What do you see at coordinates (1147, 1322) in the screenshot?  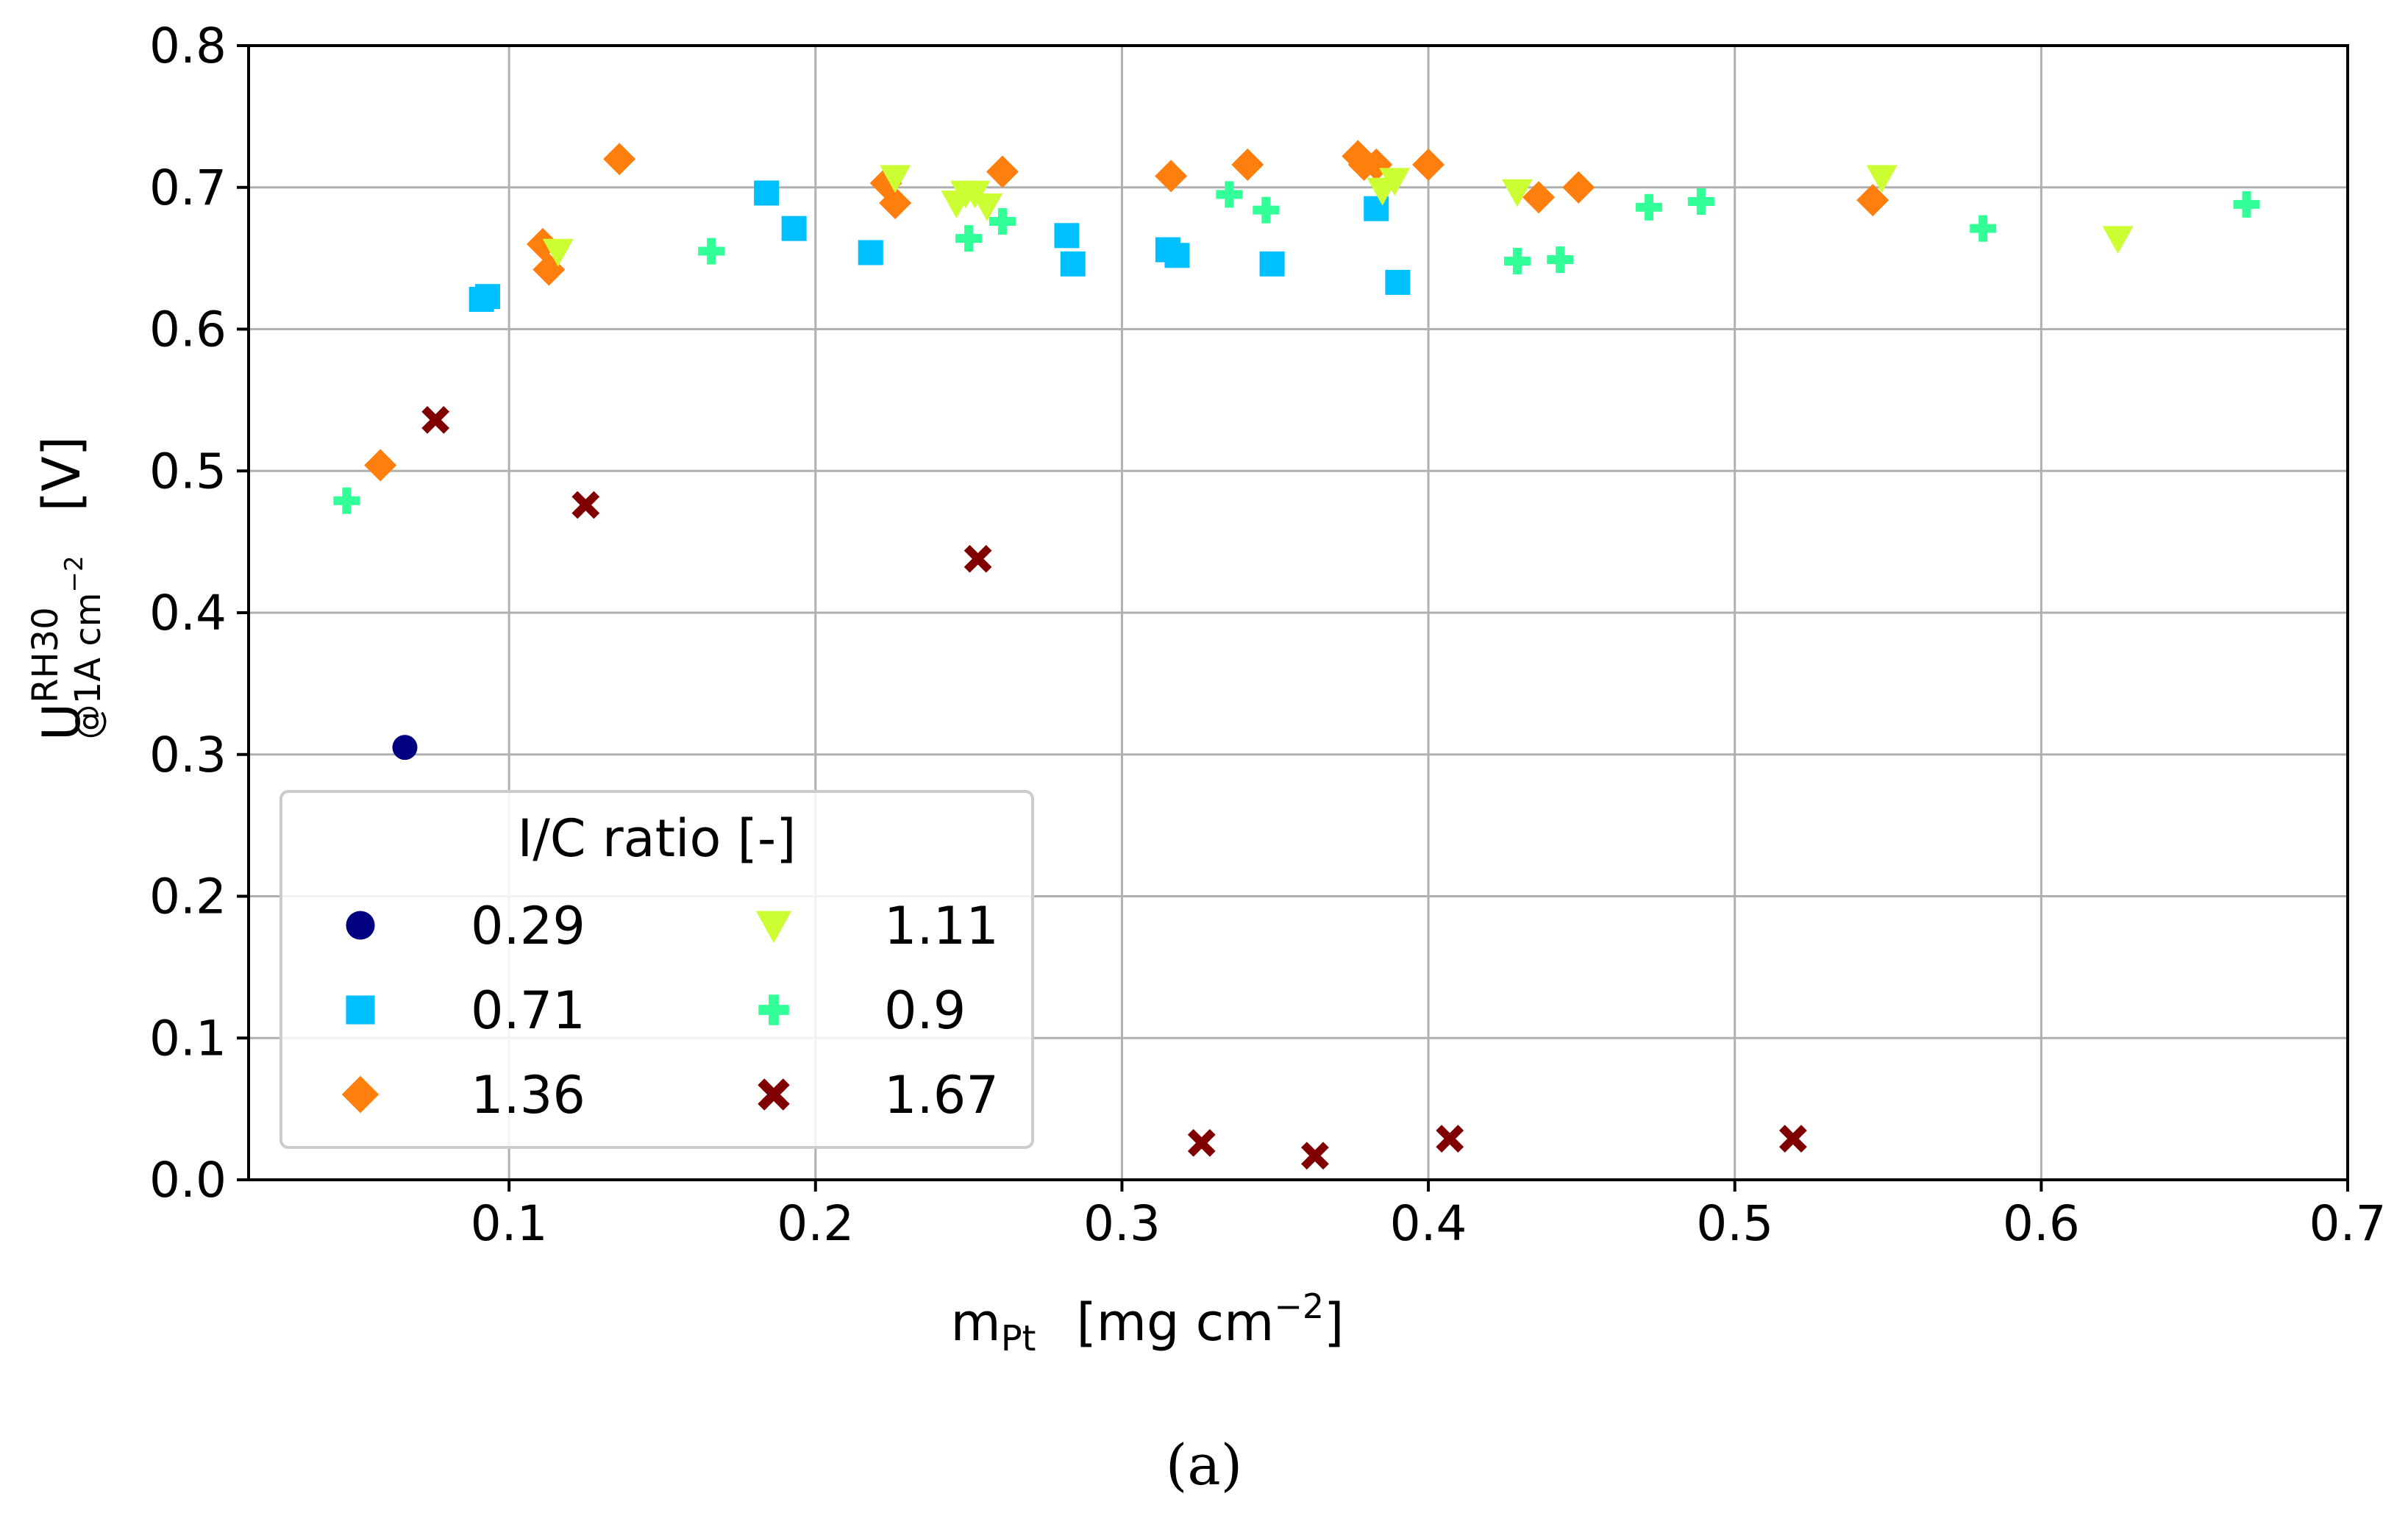 I see `x-axis-label: mPt [mg cm−2]` at bounding box center [1147, 1322].